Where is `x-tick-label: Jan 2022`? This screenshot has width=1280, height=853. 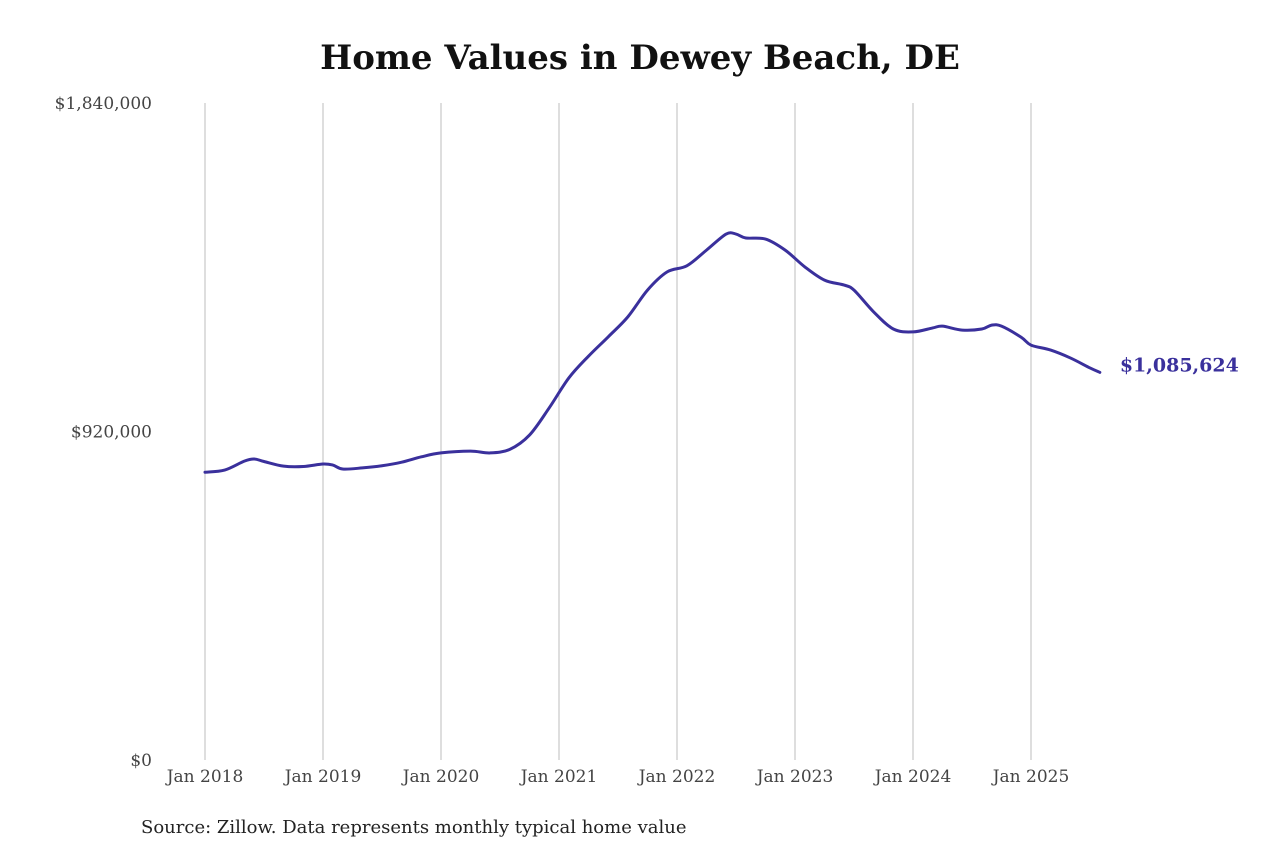
x-tick-label: Jan 2022 is located at coordinates (676, 777).